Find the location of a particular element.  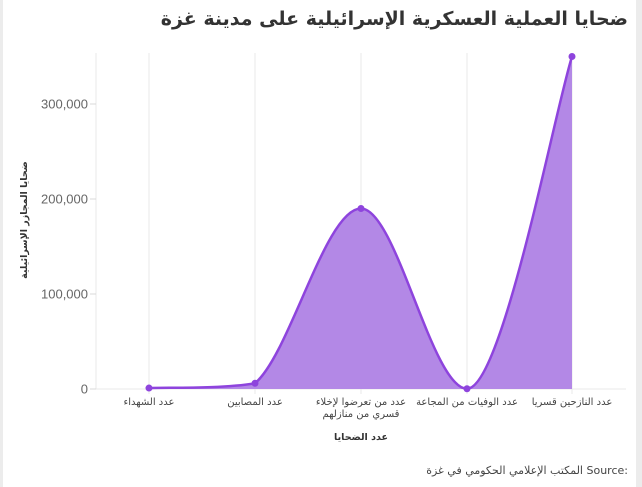

y-tick-label: 200,000 is located at coordinates (64, 199).